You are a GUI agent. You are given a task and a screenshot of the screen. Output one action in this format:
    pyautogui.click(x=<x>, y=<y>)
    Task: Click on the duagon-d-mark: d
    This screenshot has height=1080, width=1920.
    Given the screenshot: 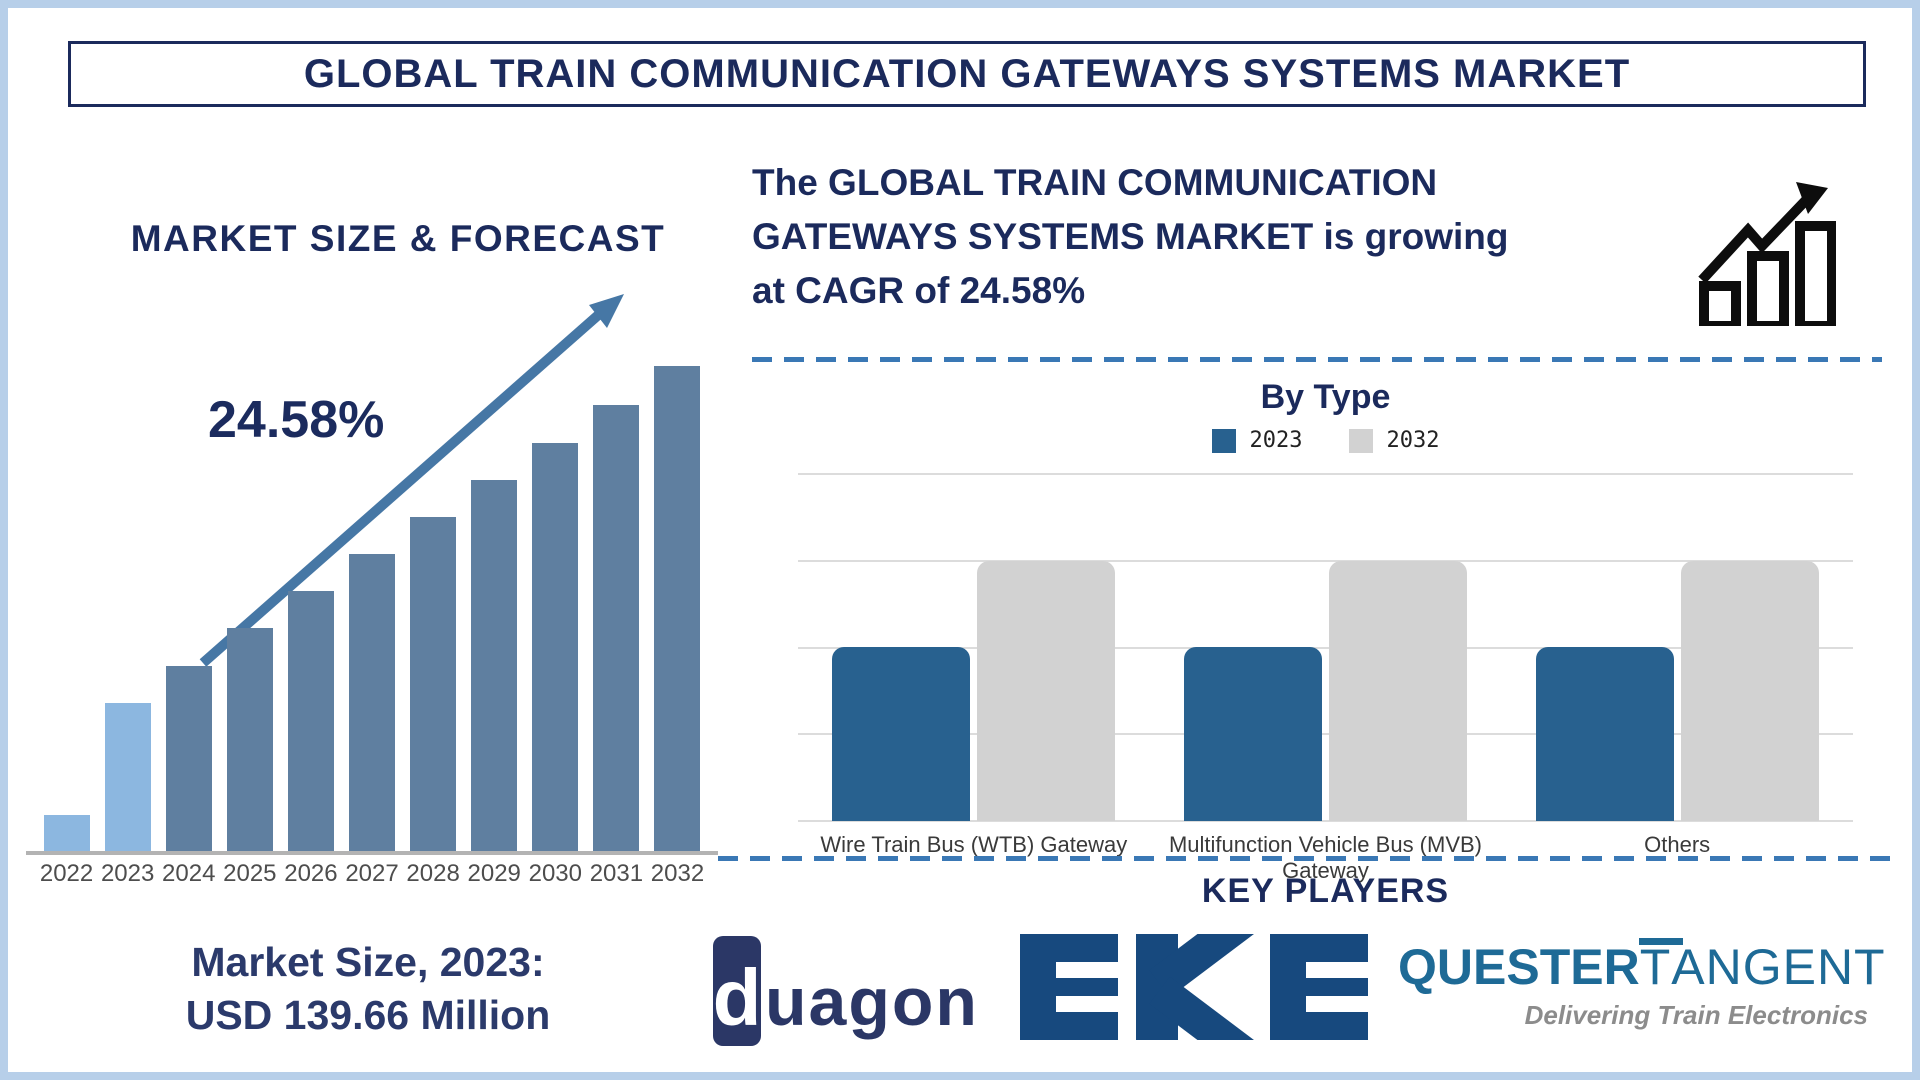 What is the action you would take?
    pyautogui.click(x=737, y=991)
    